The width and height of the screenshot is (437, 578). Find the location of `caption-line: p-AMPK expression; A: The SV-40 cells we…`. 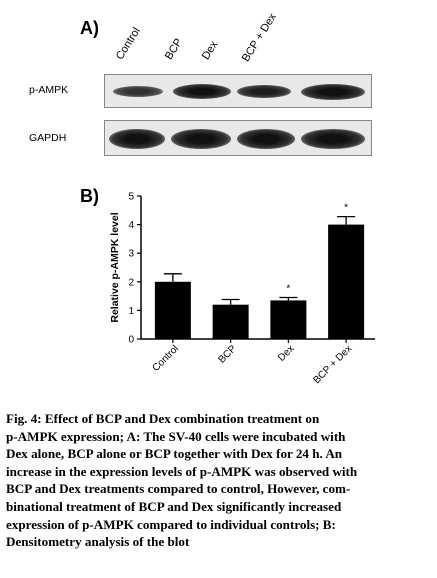

caption-line: p-AMPK expression; A: The SV-40 cells we… is located at coordinates (176, 436).